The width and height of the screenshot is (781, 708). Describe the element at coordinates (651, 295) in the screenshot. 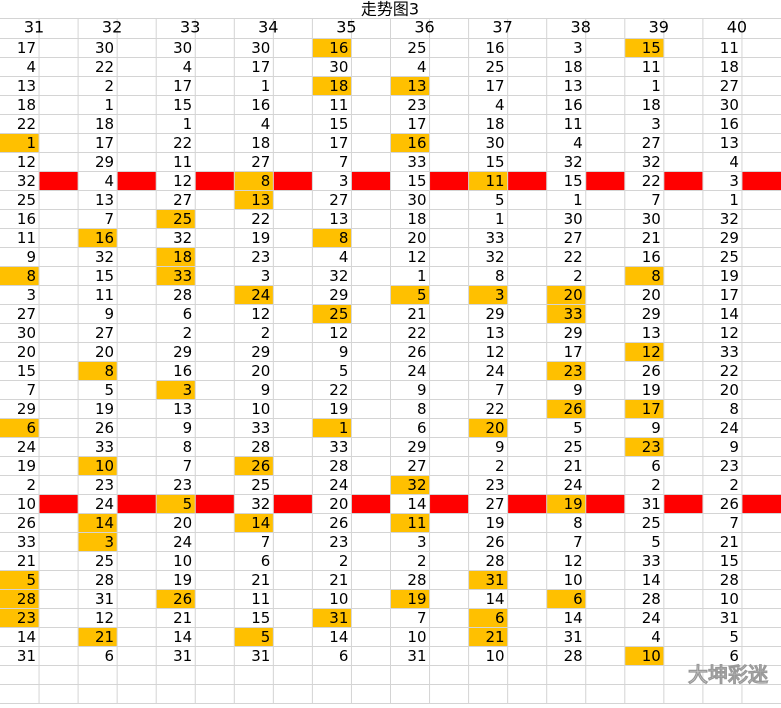

I see `cell-value: 20` at that location.